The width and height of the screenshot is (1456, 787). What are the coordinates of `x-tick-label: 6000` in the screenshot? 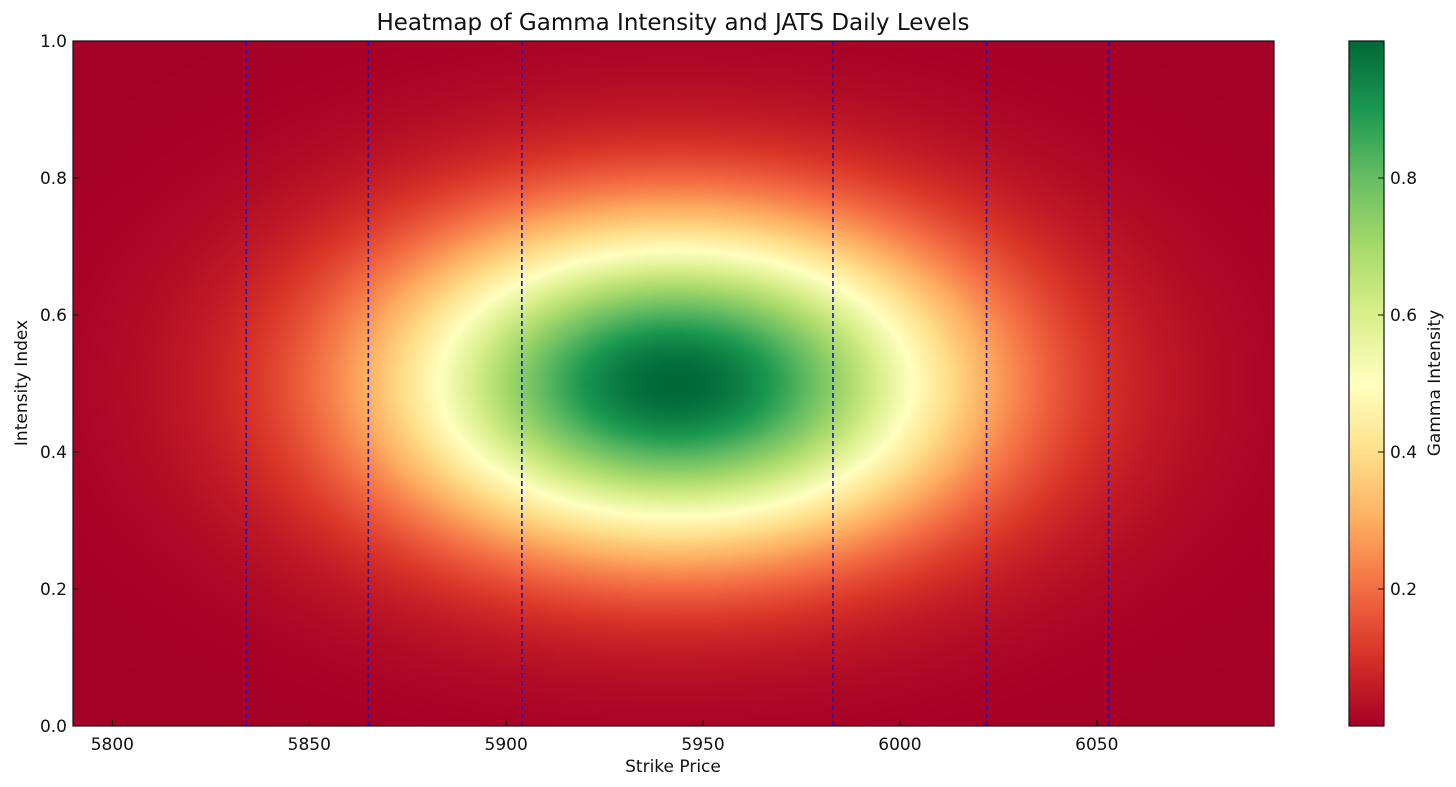 It's located at (899, 745).